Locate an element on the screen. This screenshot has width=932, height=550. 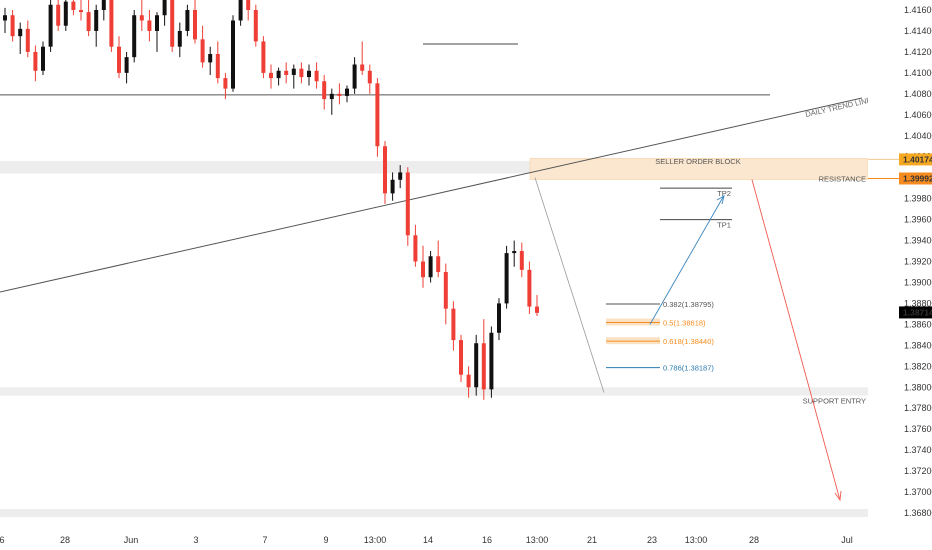
price-tick-label: 1.38000 is located at coordinates (918, 387).